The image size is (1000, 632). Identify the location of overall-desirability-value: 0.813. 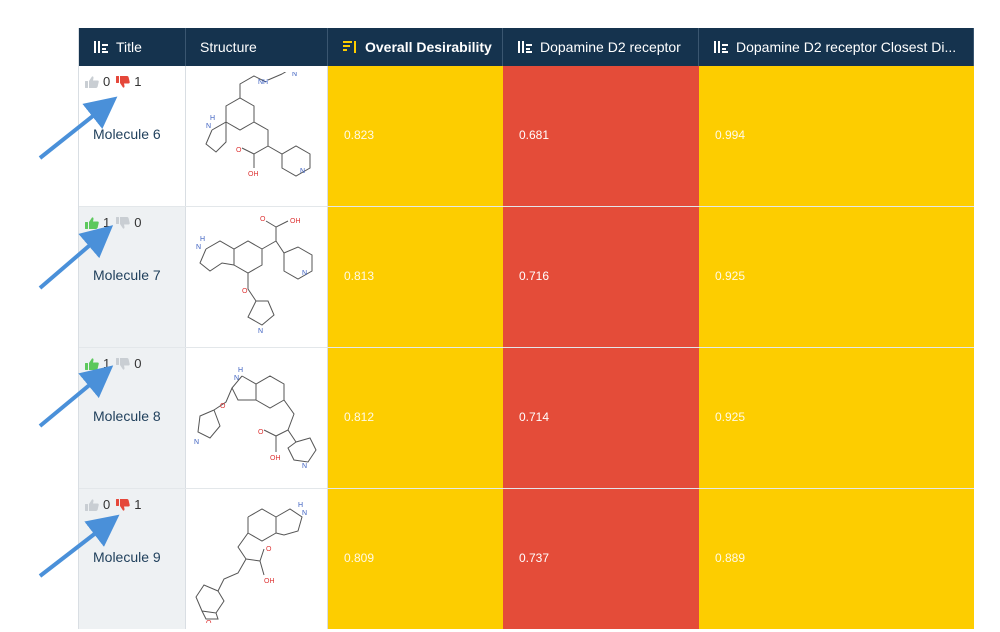
(359, 276).